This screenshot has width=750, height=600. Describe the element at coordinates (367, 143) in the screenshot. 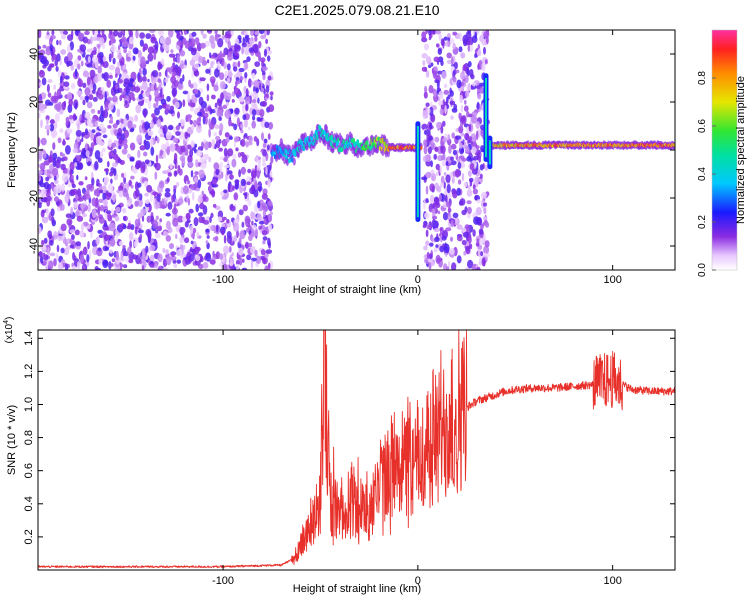

I see `spectrogram-signal-blob` at that location.